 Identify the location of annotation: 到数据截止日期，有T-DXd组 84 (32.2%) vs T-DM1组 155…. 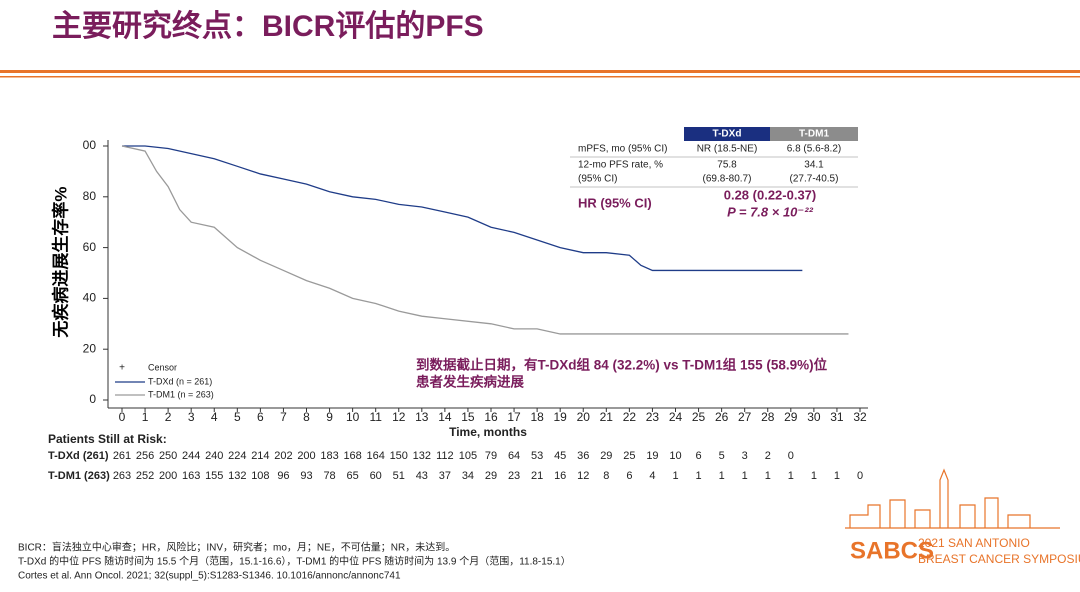
(622, 365).